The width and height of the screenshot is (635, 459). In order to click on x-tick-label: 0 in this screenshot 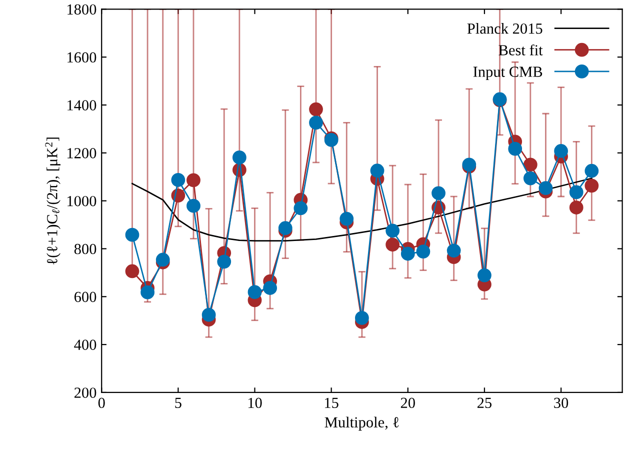, I will do `click(101, 403)`.